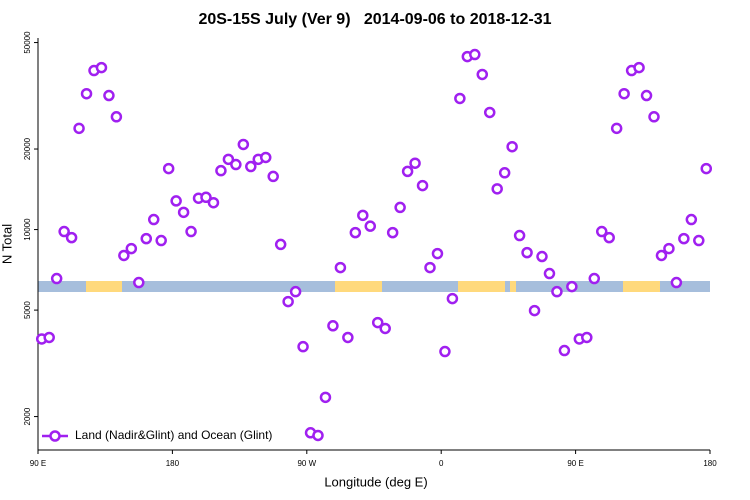  What do you see at coordinates (173, 435) in the screenshot?
I see `legend-label: Land (Nadir&Glint) and Ocean (Glint)` at bounding box center [173, 435].